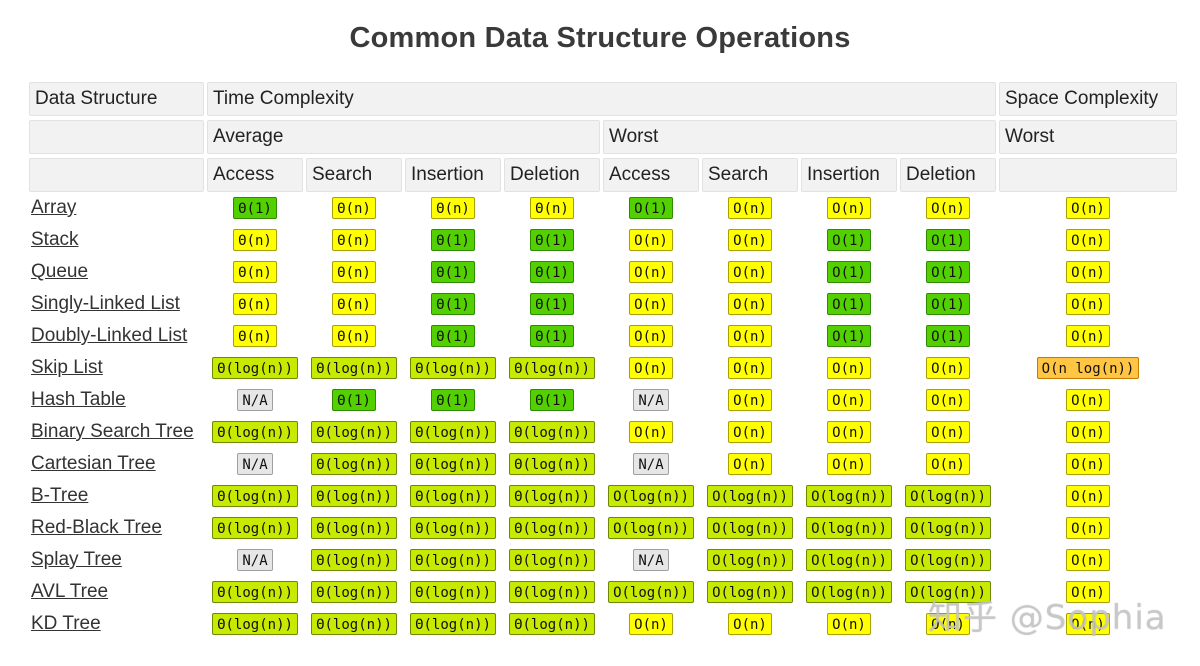  Describe the element at coordinates (109, 335) in the screenshot. I see `data-structure-link: Doubly-Linked List` at that location.